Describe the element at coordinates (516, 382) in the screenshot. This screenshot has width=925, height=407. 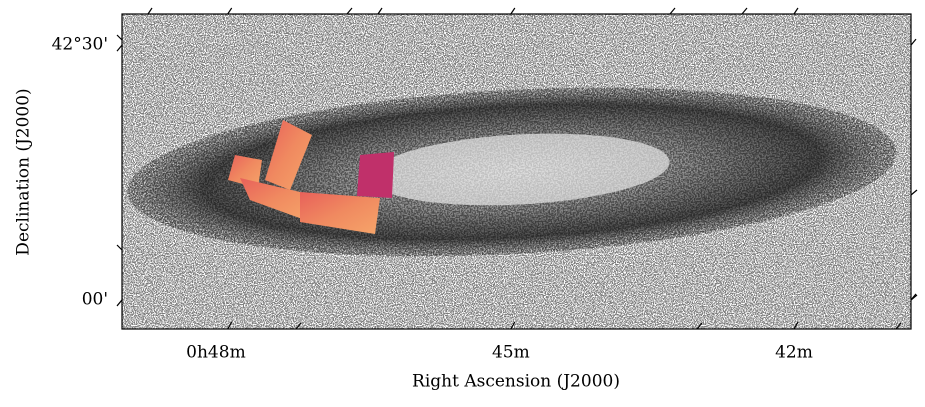
I see `x-axis-label: Right Ascension (J2000)` at that location.